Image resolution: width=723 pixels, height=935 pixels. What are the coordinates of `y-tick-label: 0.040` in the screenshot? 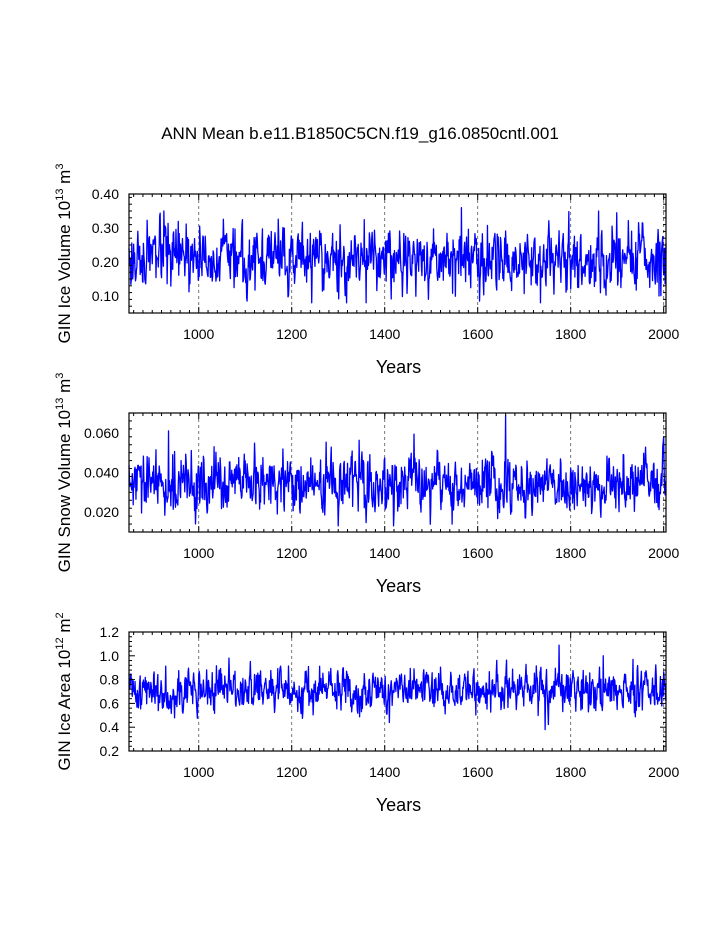 It's located at (101, 473).